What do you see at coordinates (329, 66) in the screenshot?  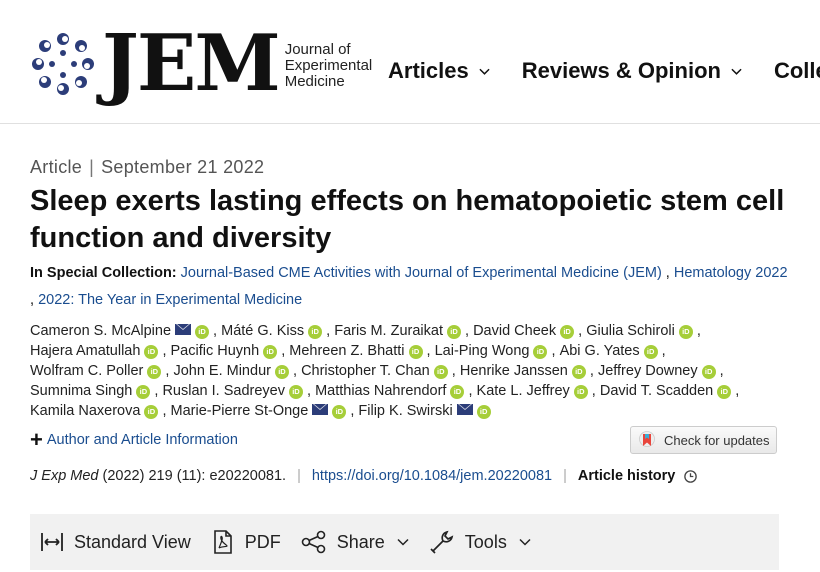 I see `journal-full-name: Journal of Experimental Medicine` at bounding box center [329, 66].